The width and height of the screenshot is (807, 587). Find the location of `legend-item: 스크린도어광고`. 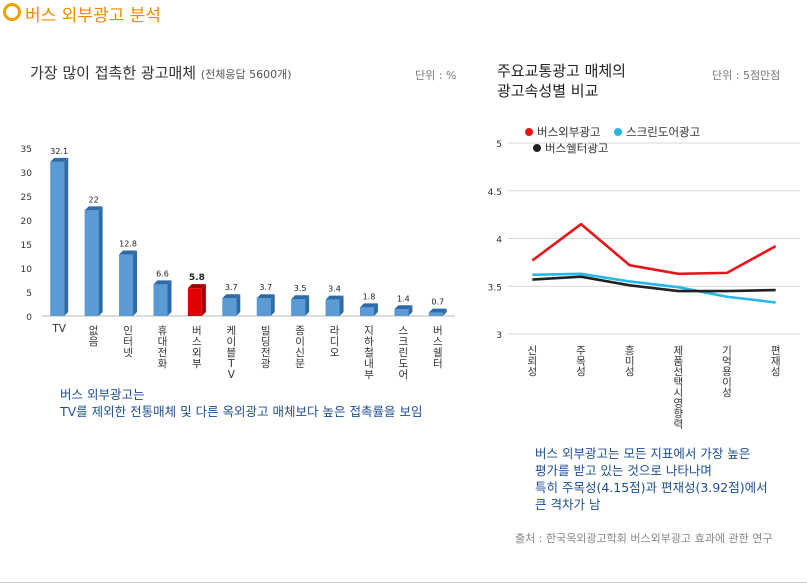

legend-item: 스크린도어광고 is located at coordinates (657, 132).